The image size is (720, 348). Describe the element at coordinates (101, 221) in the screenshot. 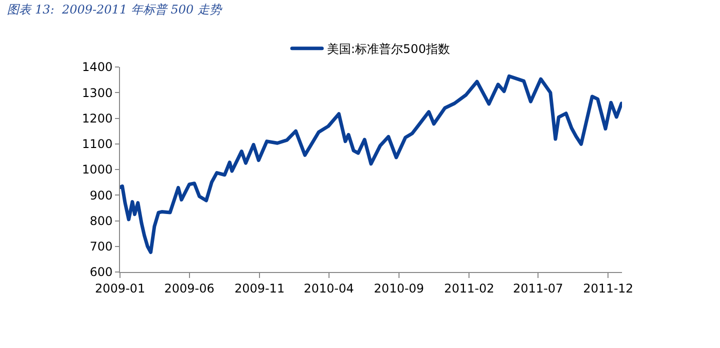

I see `y-tick-label: 800` at that location.